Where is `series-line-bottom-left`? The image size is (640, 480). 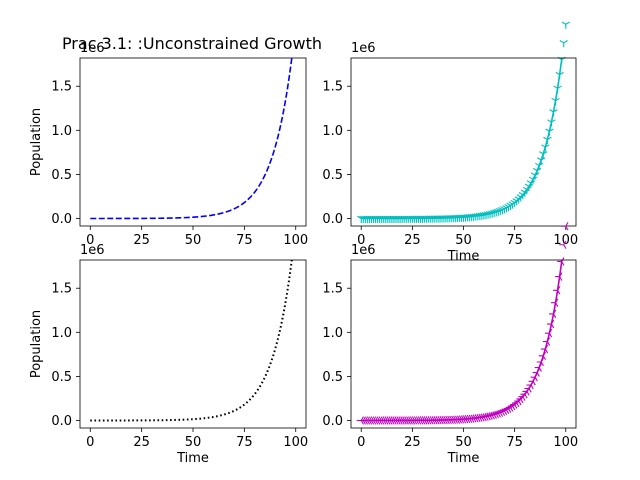
series-line-bottom-left is located at coordinates (191, 341).